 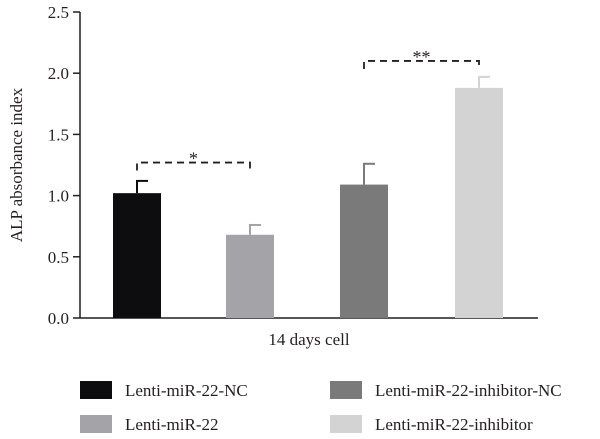 What do you see at coordinates (186, 390) in the screenshot?
I see `legend-label: Lenti-miR-22-NC` at bounding box center [186, 390].